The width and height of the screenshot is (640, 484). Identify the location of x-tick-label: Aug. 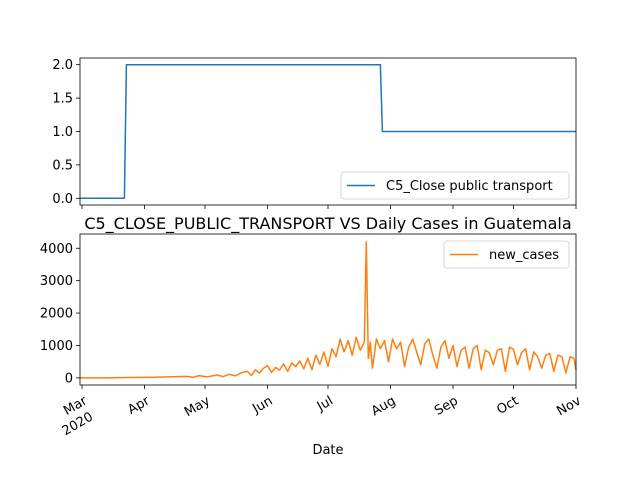
(383, 407).